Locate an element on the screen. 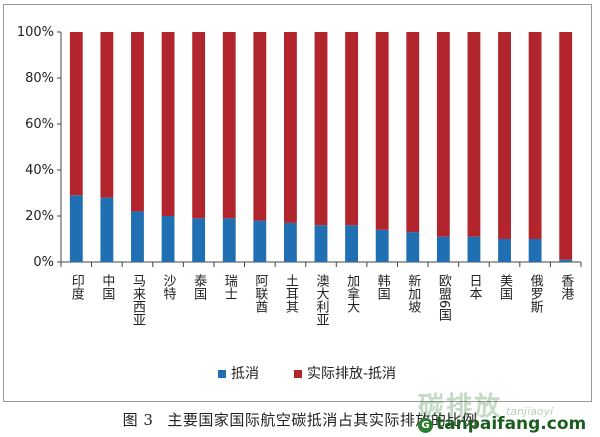 The width and height of the screenshot is (600, 437). x-category-label: 日本 is located at coordinates (474, 287).